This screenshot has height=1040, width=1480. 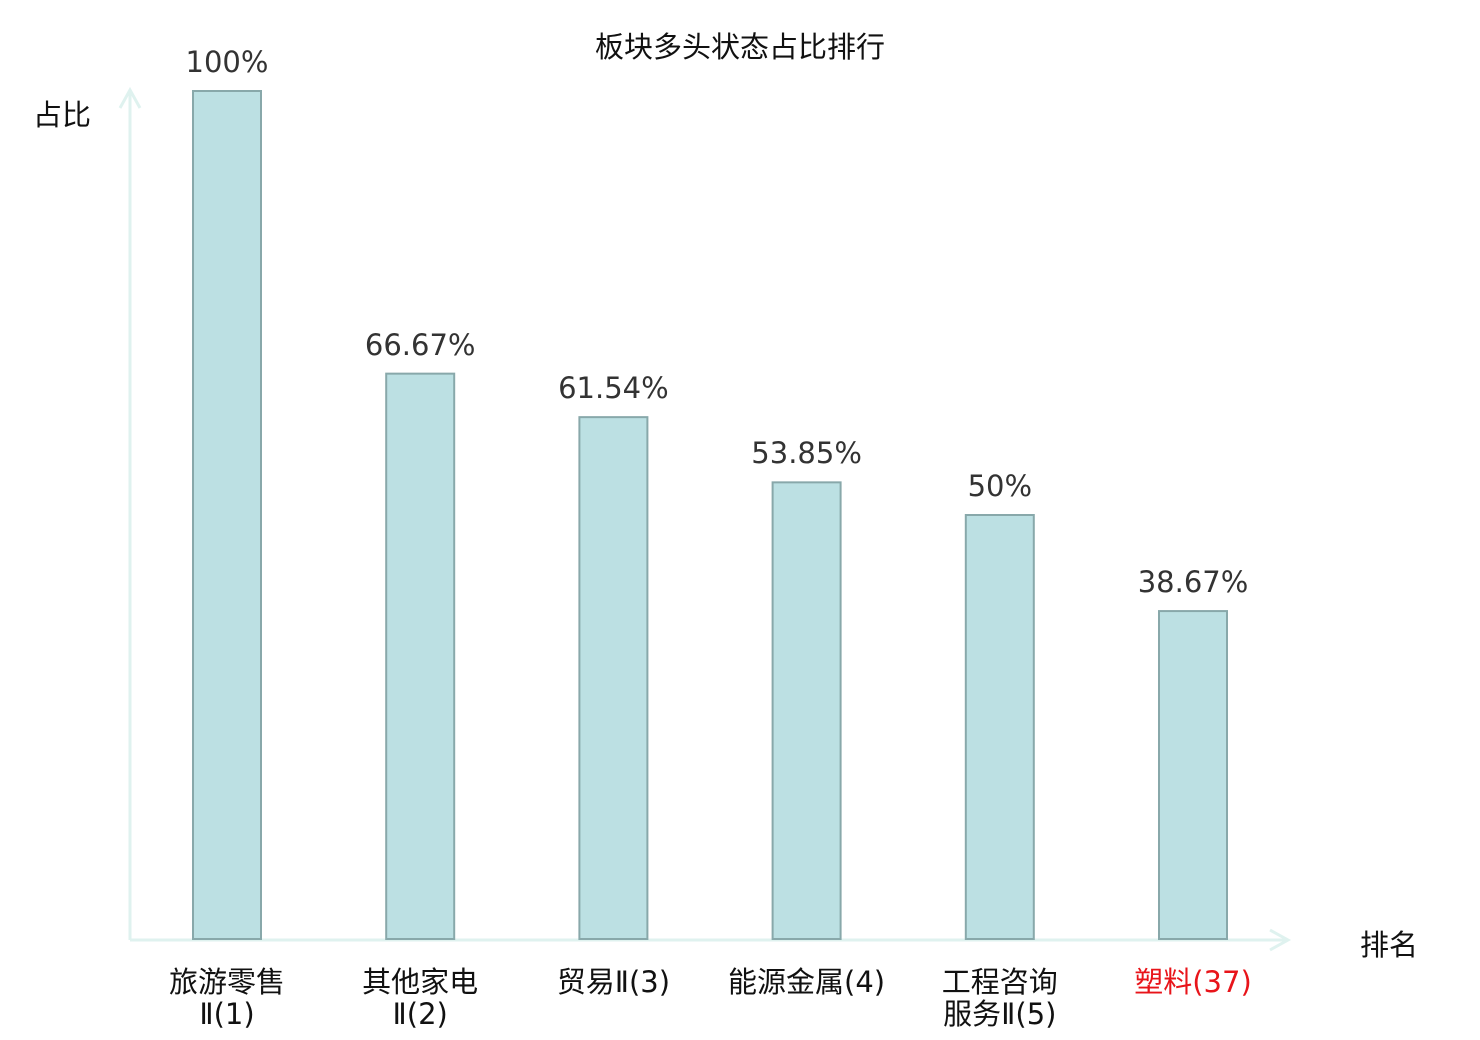 What do you see at coordinates (227, 62) in the screenshot?
I see `value-label: 100%` at bounding box center [227, 62].